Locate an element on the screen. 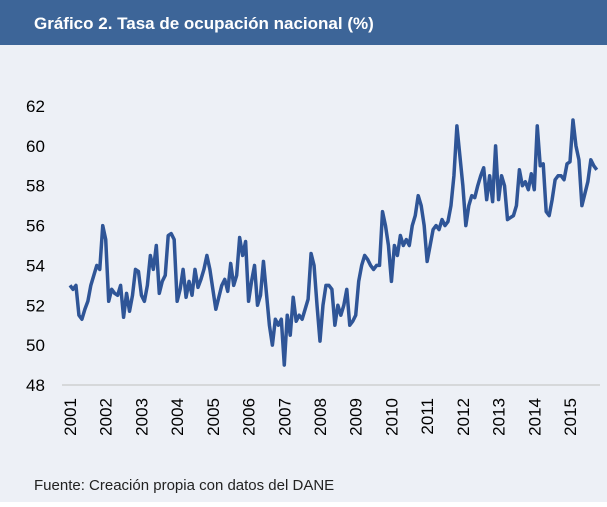  x-tick-label: 2007 is located at coordinates (284, 417).